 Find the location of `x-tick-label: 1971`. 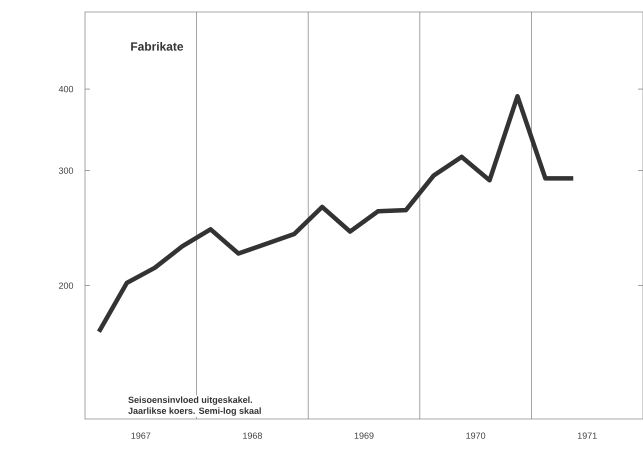

x-tick-label: 1971 is located at coordinates (587, 435).